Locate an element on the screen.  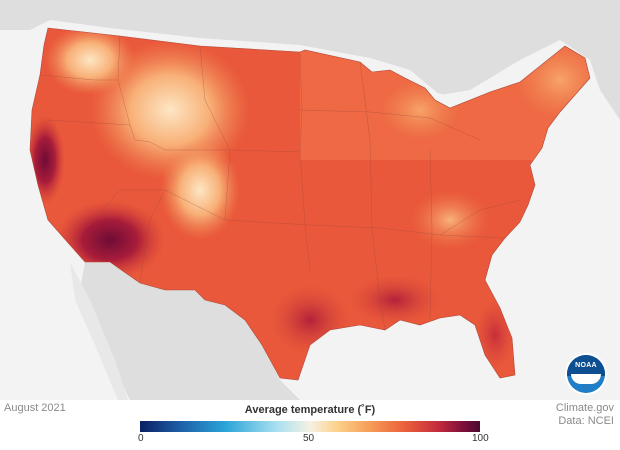
legend-tick-100: 100 is located at coordinates (480, 438).